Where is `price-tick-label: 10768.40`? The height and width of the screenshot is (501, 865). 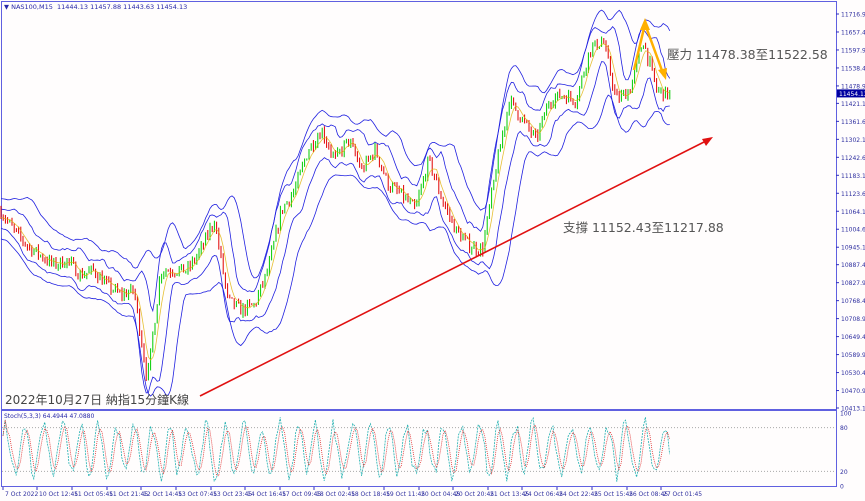 price-tick-label: 10768.40 is located at coordinates (853, 301).